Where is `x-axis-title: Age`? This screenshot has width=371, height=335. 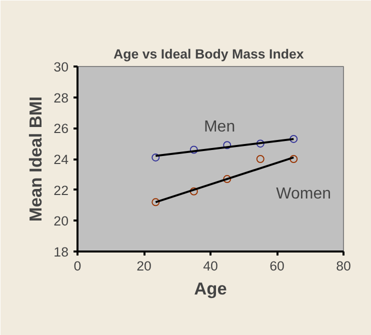
x-axis-title: Age is located at coordinates (211, 288).